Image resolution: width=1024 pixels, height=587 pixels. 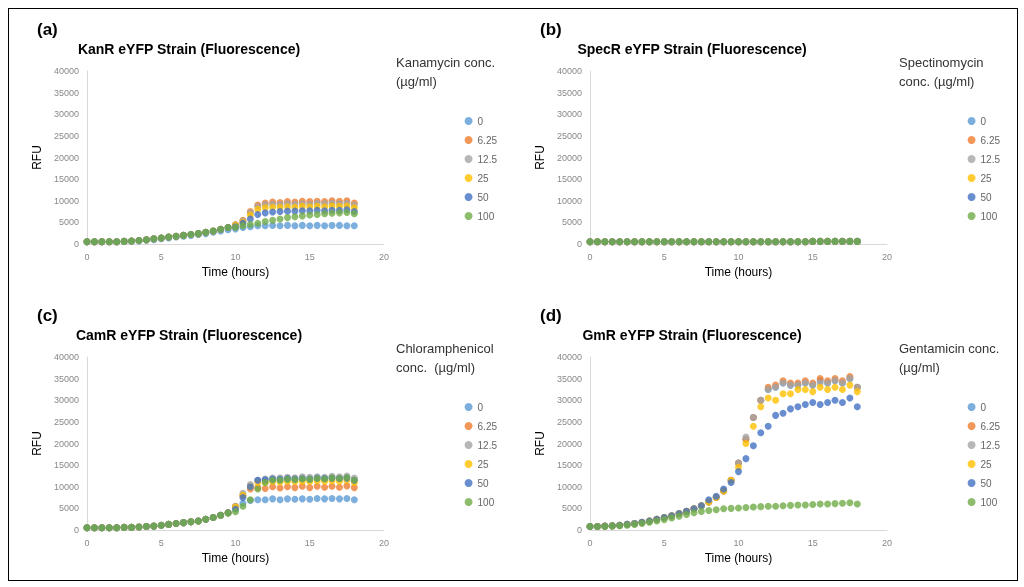 What do you see at coordinates (951, 357) in the screenshot?
I see `legend-title: Gentamicin conc. (µg/ml)` at bounding box center [951, 357].